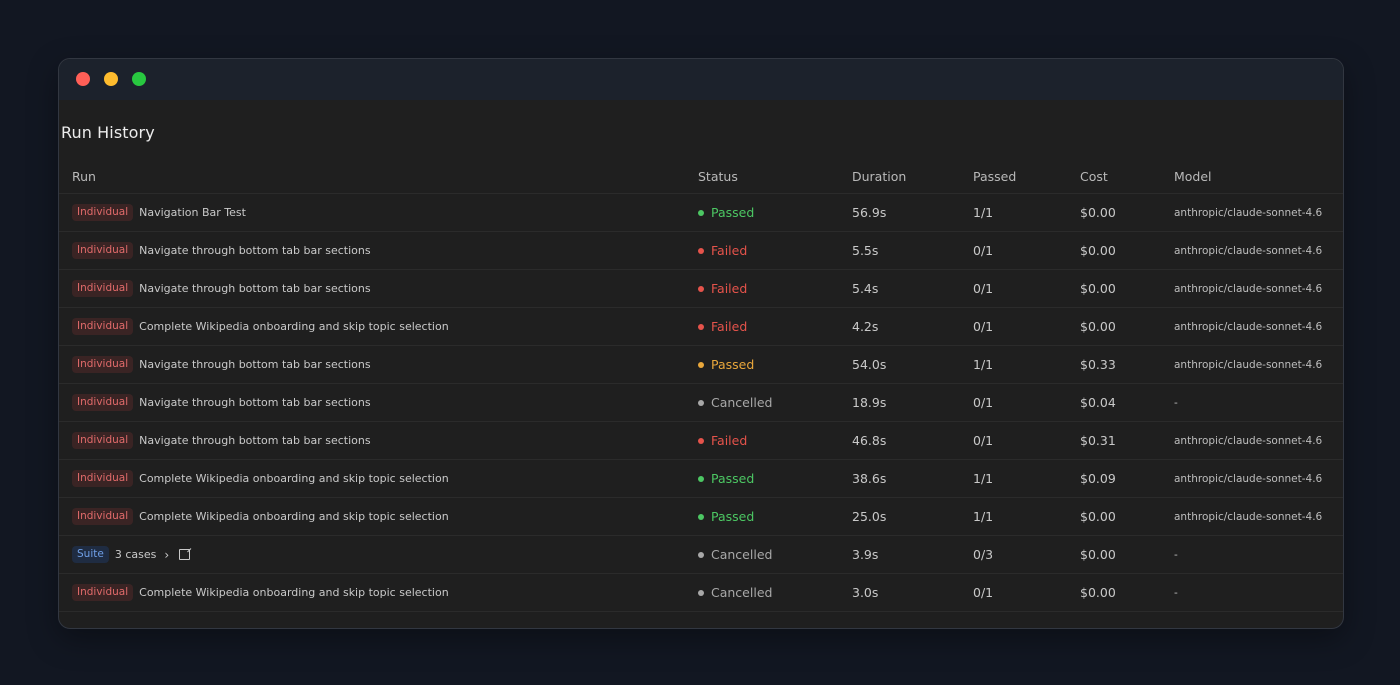  What do you see at coordinates (865, 250) in the screenshot?
I see `duration-value: 5.5s` at bounding box center [865, 250].